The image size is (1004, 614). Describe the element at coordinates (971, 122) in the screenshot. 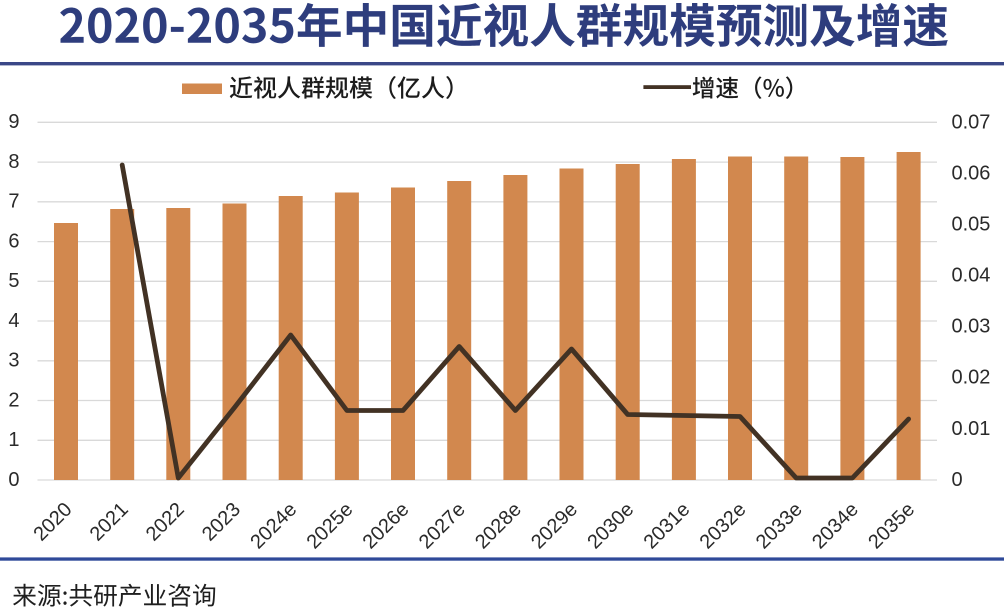

I see `svg-text: 0.07` at that location.